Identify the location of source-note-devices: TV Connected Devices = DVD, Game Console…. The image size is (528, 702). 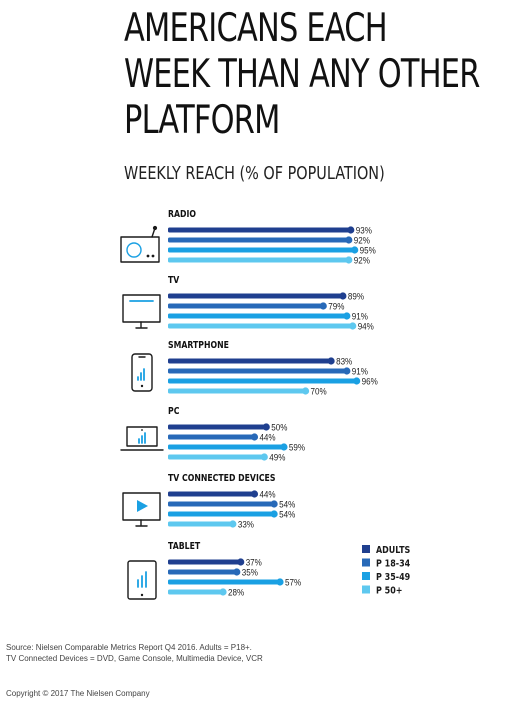
(134, 658).